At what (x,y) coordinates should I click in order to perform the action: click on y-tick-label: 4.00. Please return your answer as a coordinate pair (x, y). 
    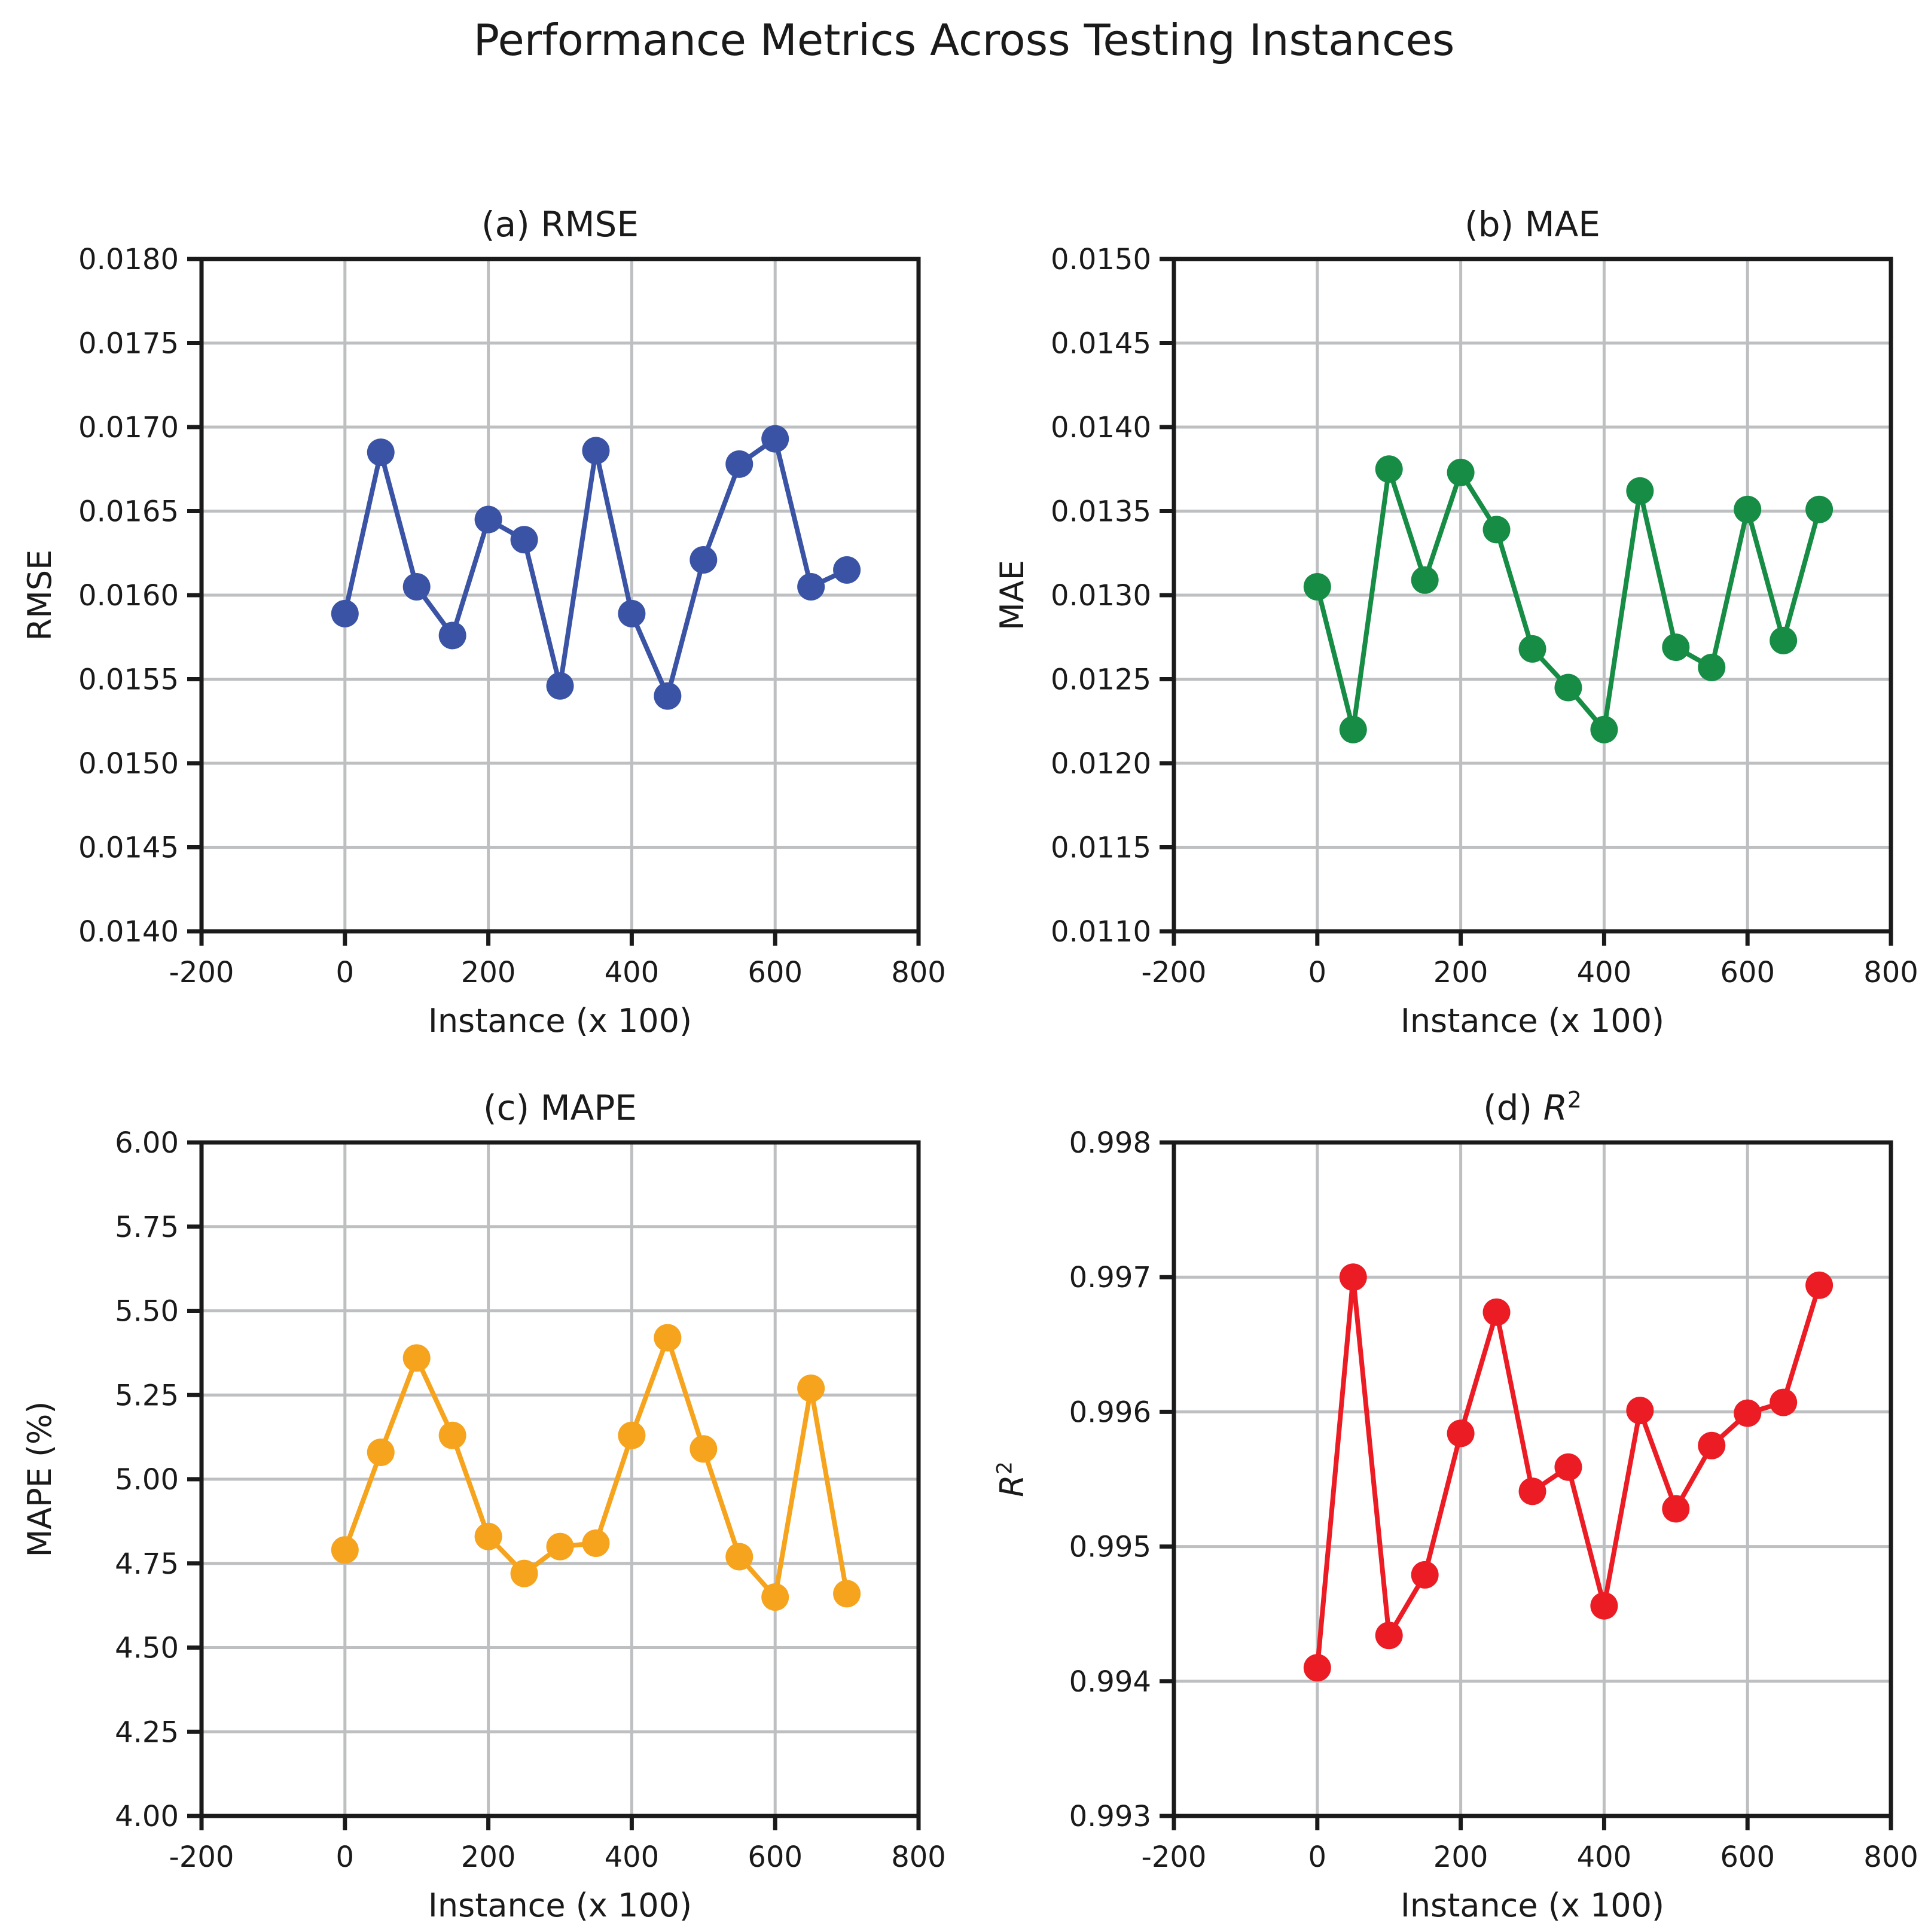
    Looking at the image, I should click on (147, 1816).